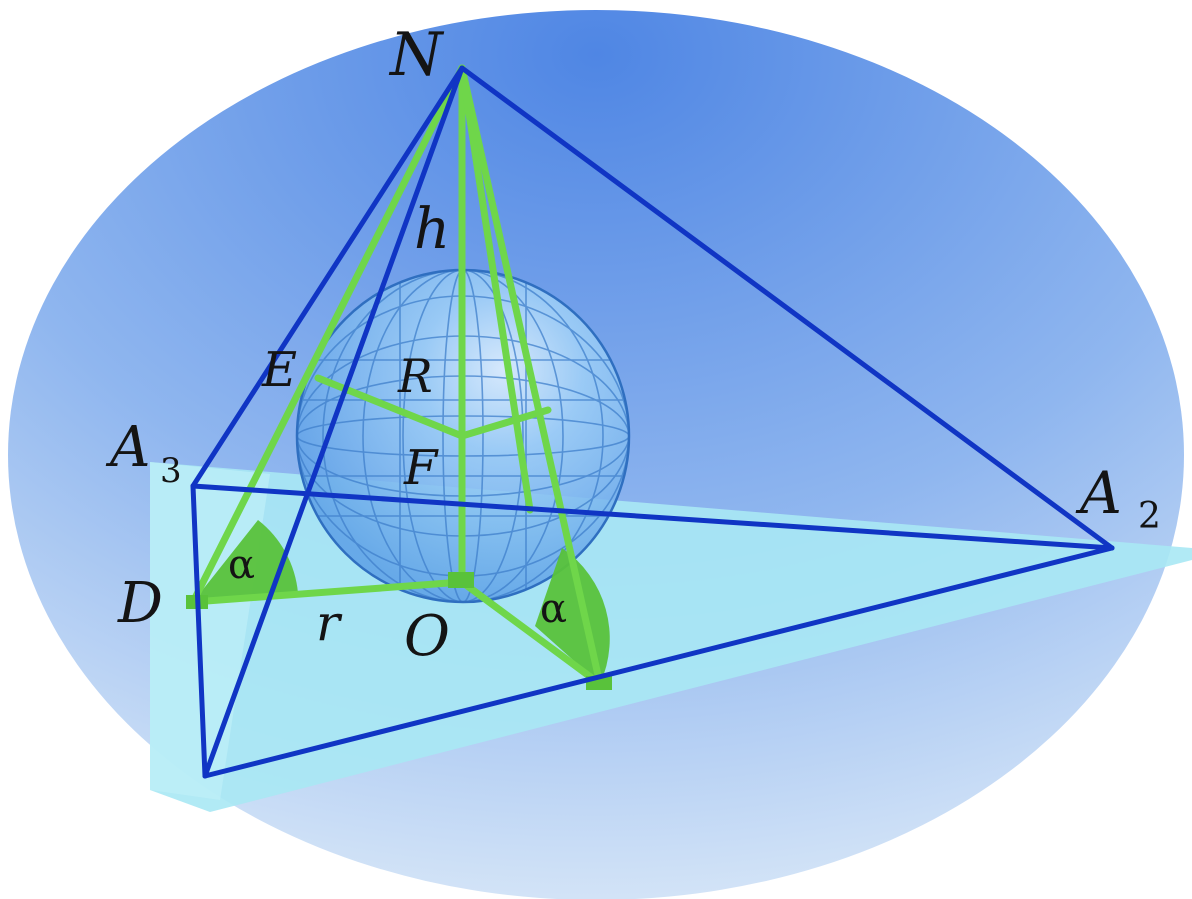 The width and height of the screenshot is (1192, 899). Describe the element at coordinates (427, 636) in the screenshot. I see `label-center-o: O` at that location.